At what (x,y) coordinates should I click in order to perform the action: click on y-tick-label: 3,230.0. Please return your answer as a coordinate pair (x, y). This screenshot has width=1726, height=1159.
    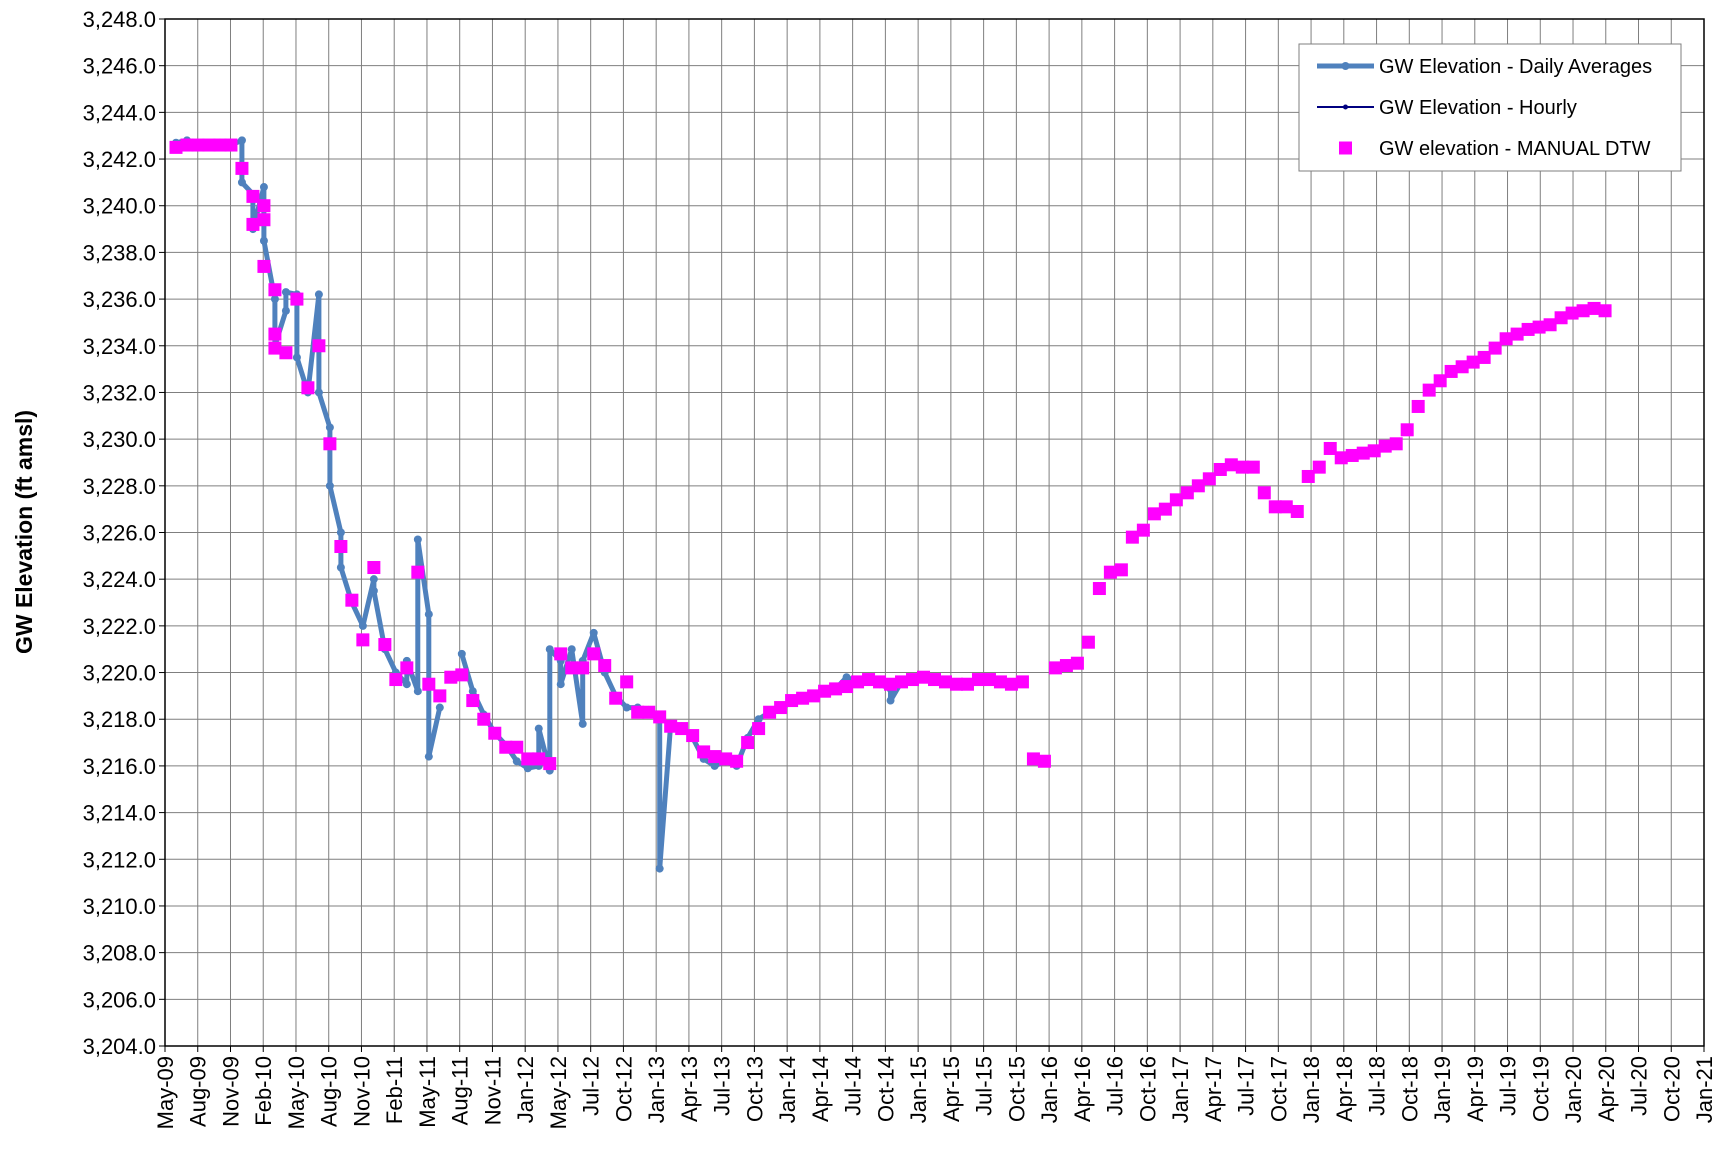
    Looking at the image, I should click on (119, 439).